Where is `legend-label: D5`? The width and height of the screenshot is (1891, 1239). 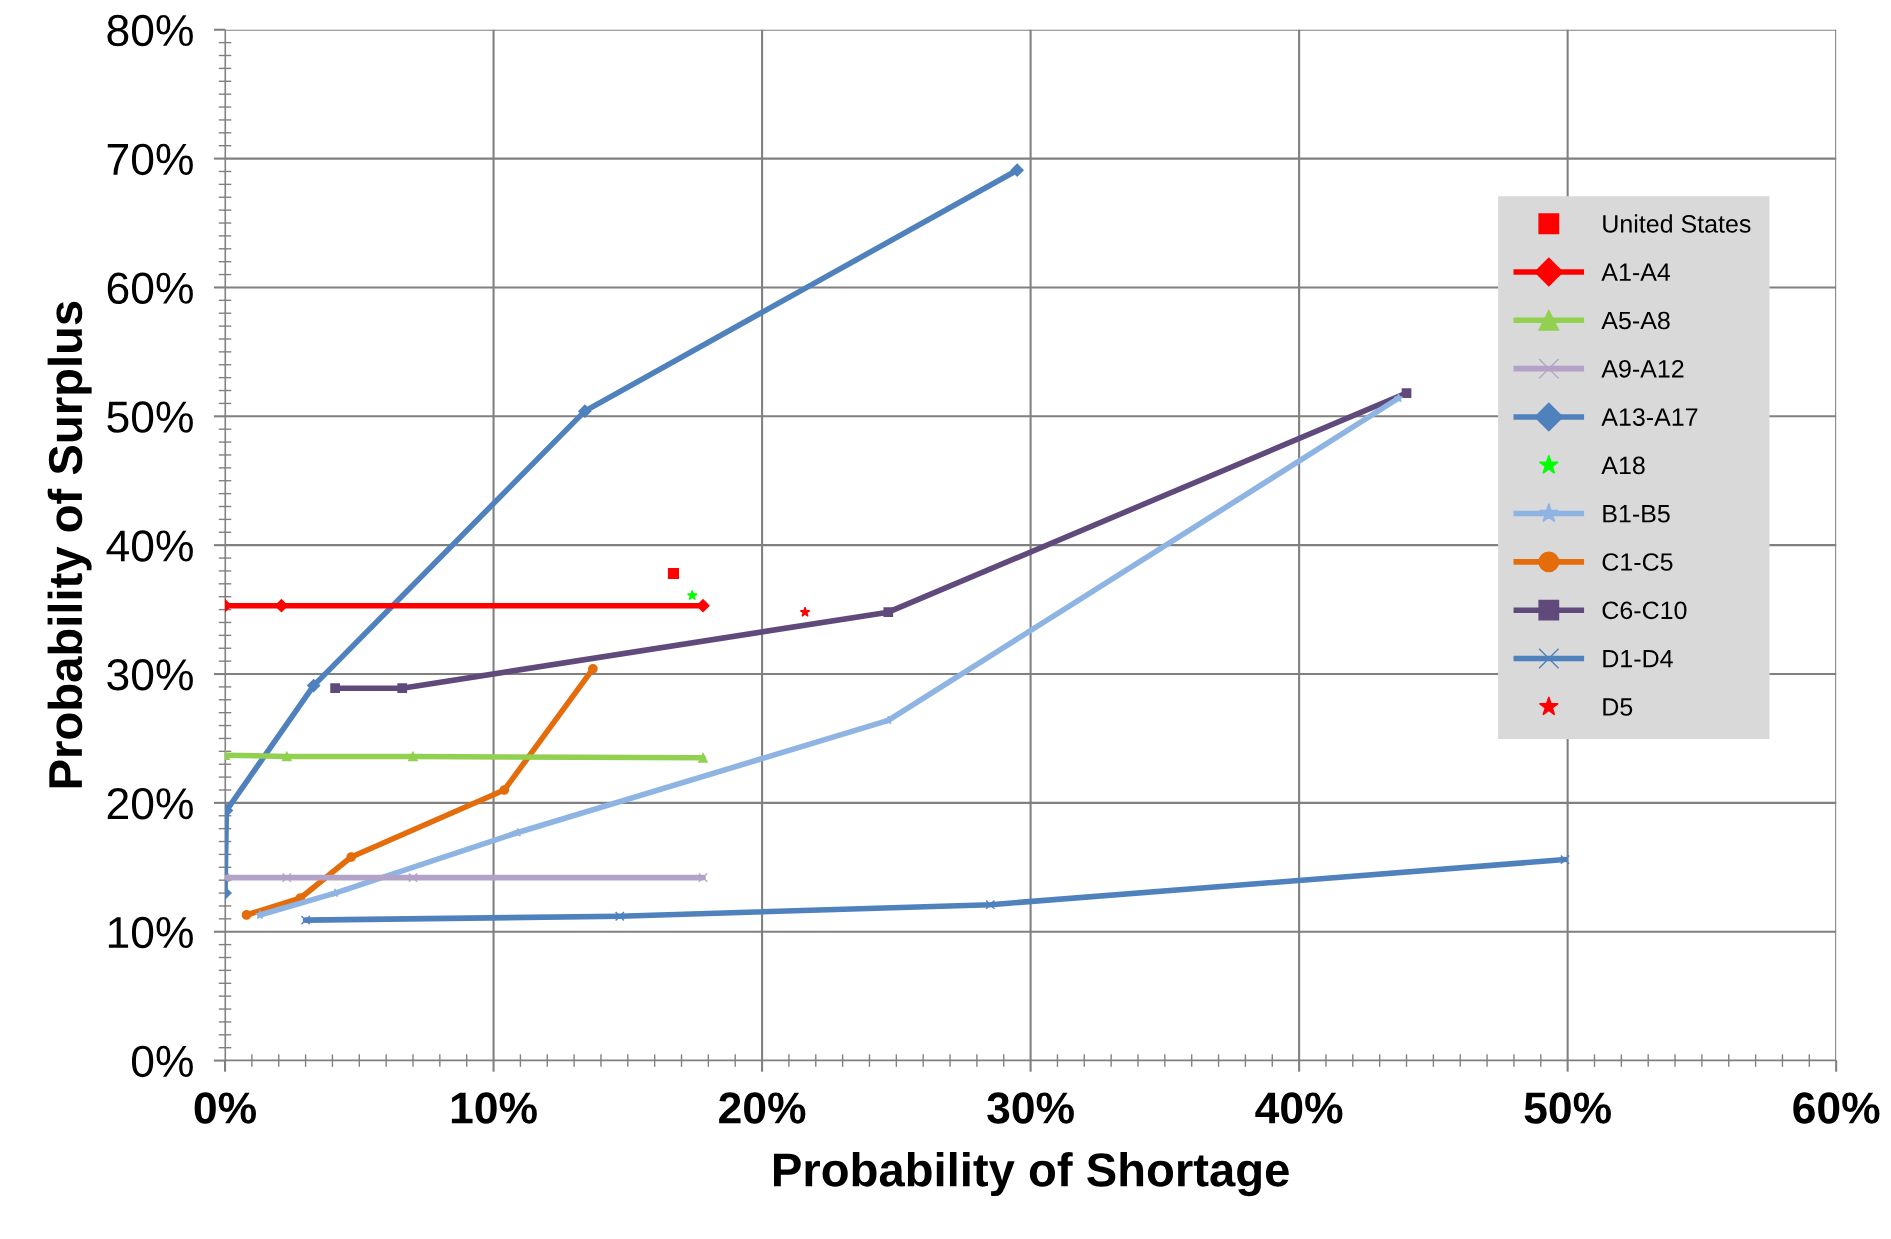 legend-label: D5 is located at coordinates (1618, 707).